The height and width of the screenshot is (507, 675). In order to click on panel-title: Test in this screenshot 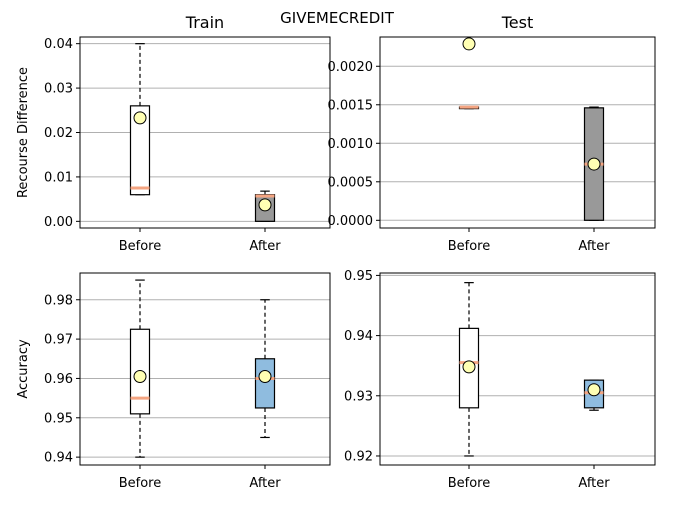, I will do `click(517, 22)`.